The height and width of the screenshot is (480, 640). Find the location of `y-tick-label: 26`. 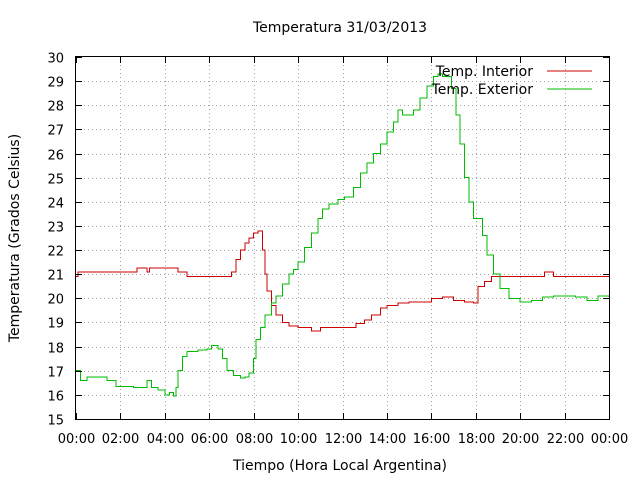

y-tick-label: 26 is located at coordinates (55, 156).